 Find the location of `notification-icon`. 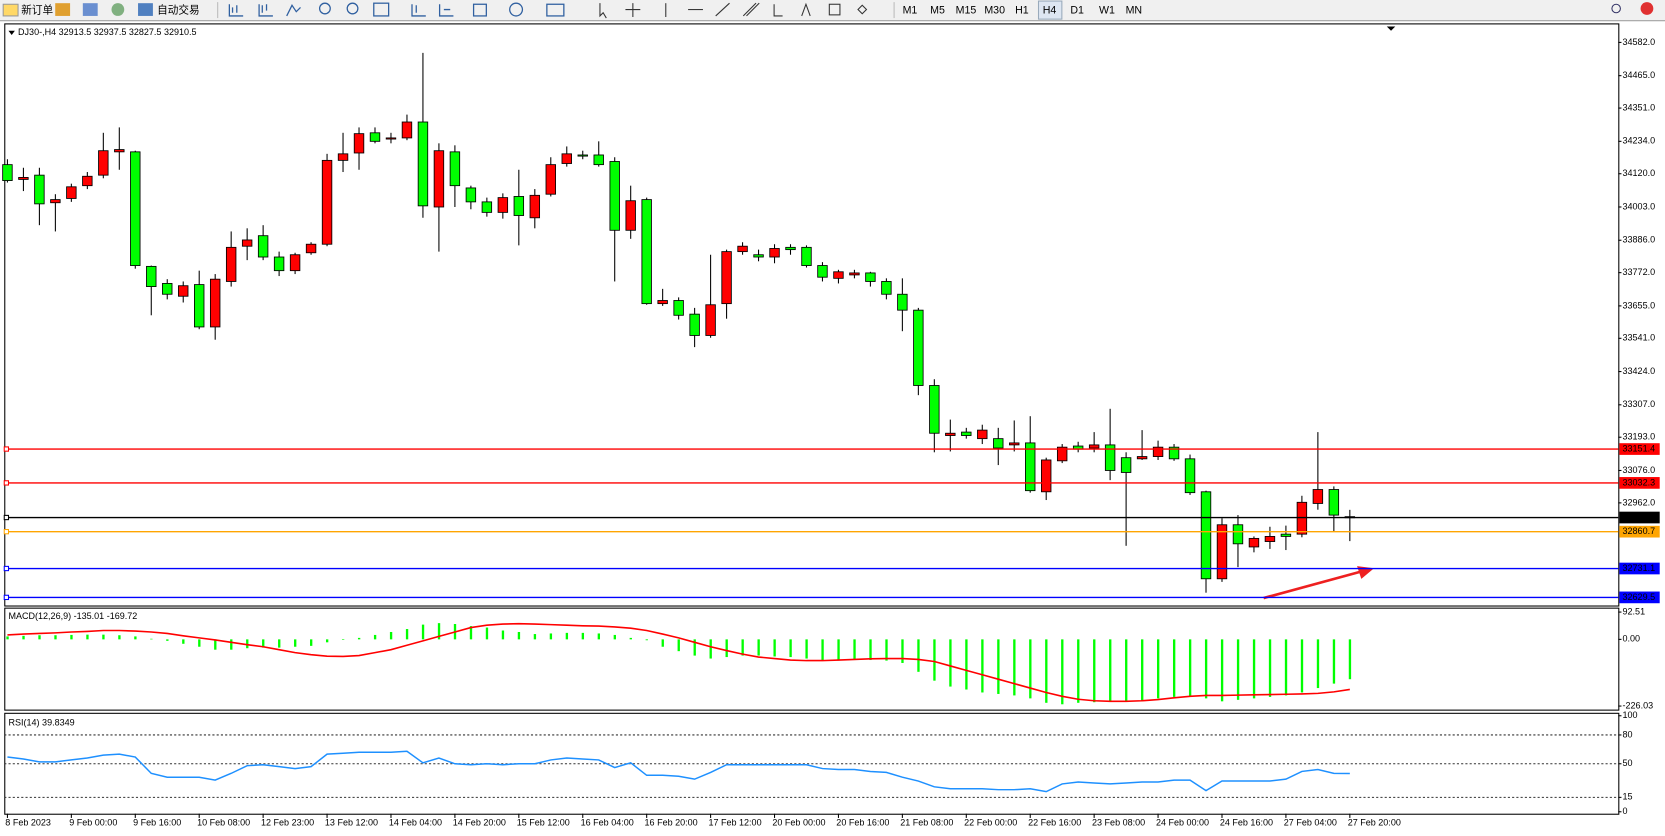

notification-icon is located at coordinates (1647, 8).